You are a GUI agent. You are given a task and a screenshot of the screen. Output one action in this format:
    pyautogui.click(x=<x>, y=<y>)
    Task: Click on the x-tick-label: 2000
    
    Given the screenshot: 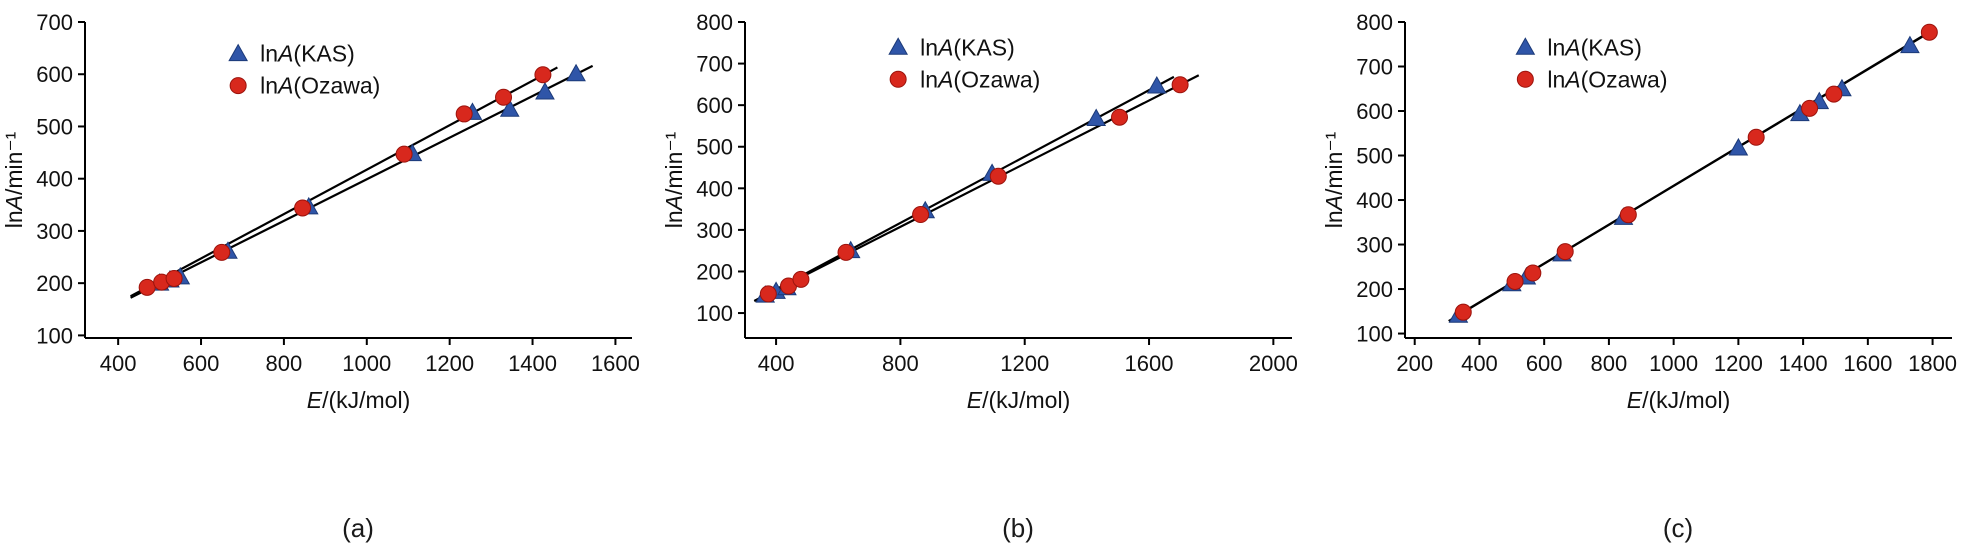 What is the action you would take?
    pyautogui.click(x=1273, y=363)
    